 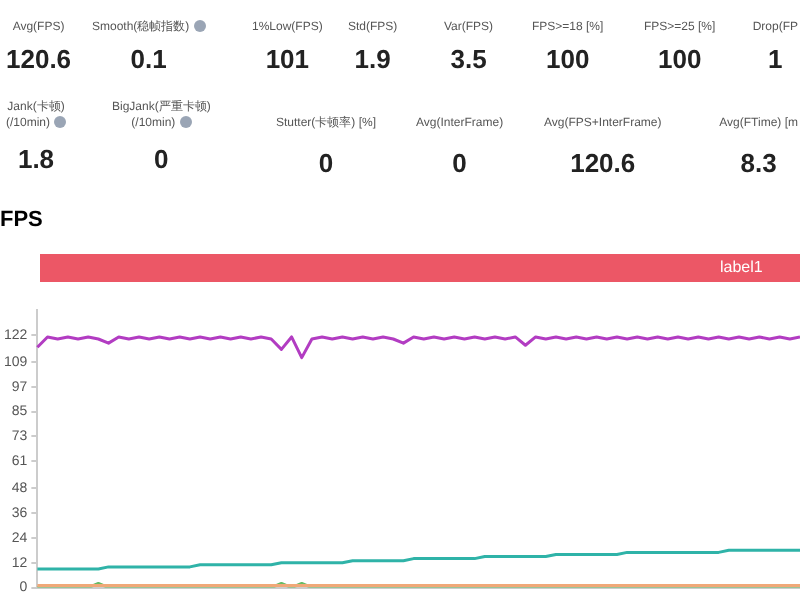 What do you see at coordinates (36, 159) in the screenshot?
I see `data-label: 1.8` at bounding box center [36, 159].